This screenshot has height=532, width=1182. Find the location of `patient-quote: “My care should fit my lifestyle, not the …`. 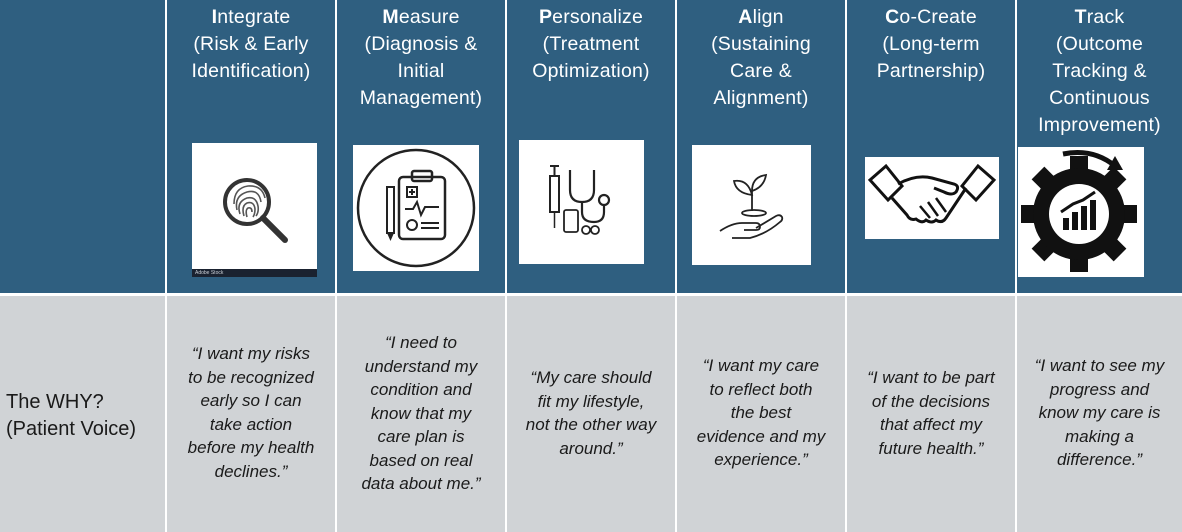

patient-quote: “My care should fit my lifestyle, not the … is located at coordinates (591, 413).